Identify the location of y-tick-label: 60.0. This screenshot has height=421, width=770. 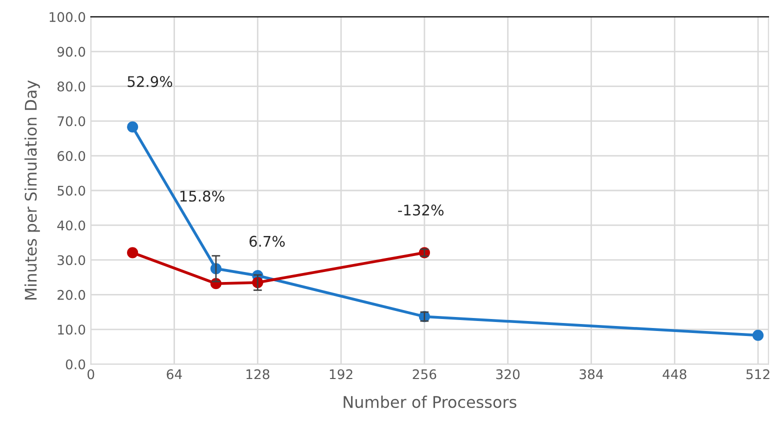
(72, 155).